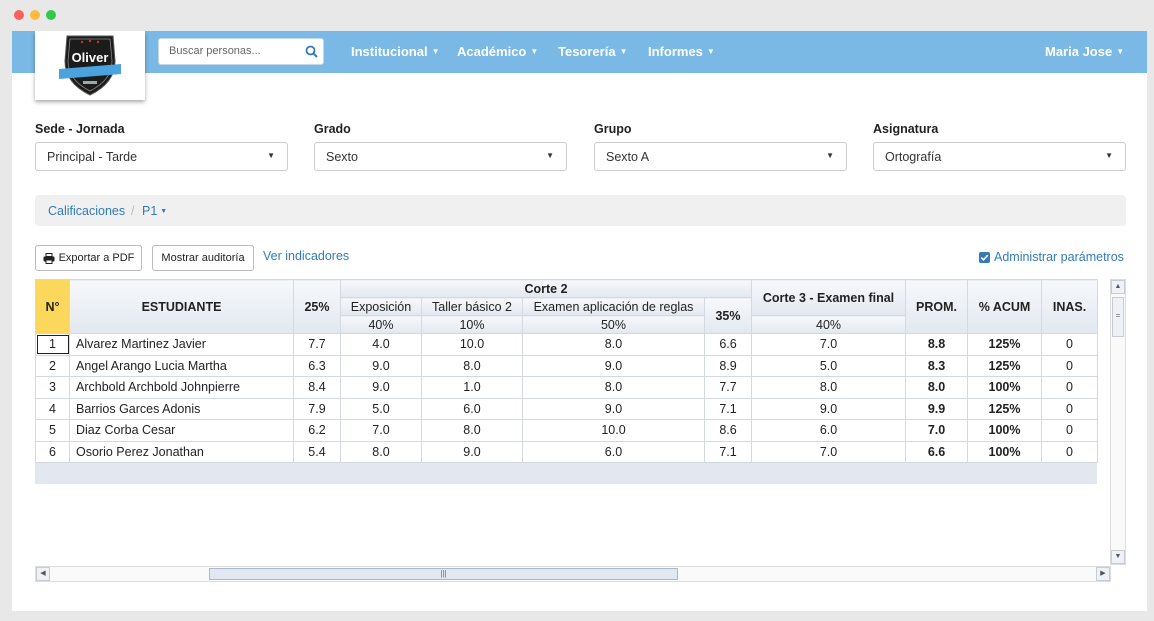 The width and height of the screenshot is (1154, 621). Describe the element at coordinates (498, 51) in the screenshot. I see `nav-academico: Académico ▼` at that location.